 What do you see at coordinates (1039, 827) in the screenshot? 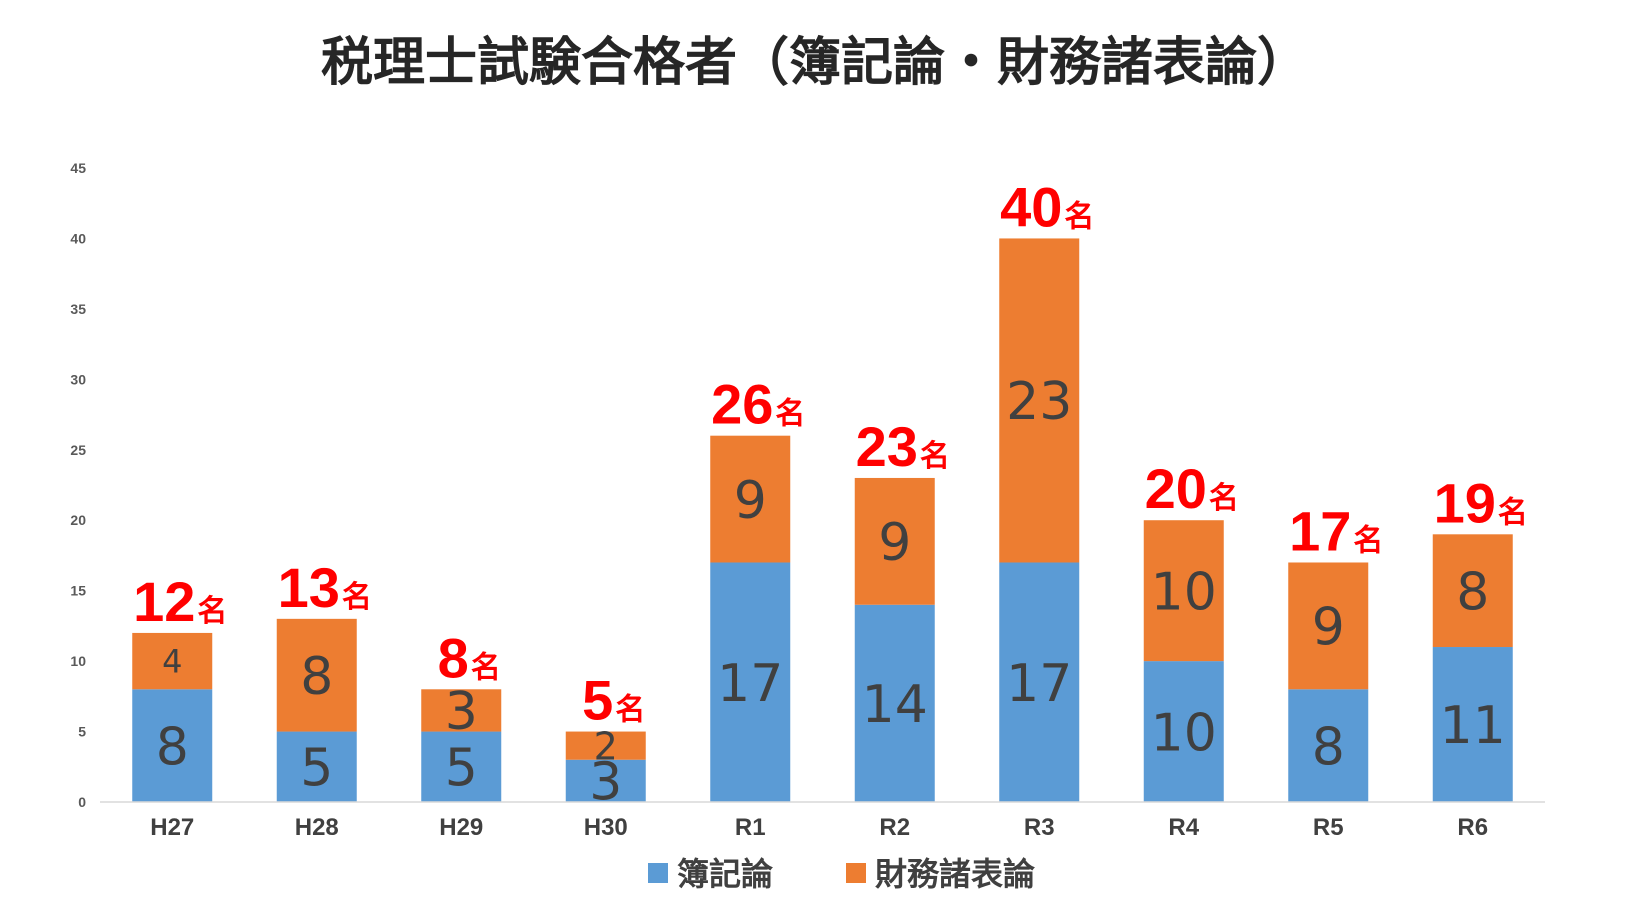
I see `x-tick-label: R3` at bounding box center [1039, 827].